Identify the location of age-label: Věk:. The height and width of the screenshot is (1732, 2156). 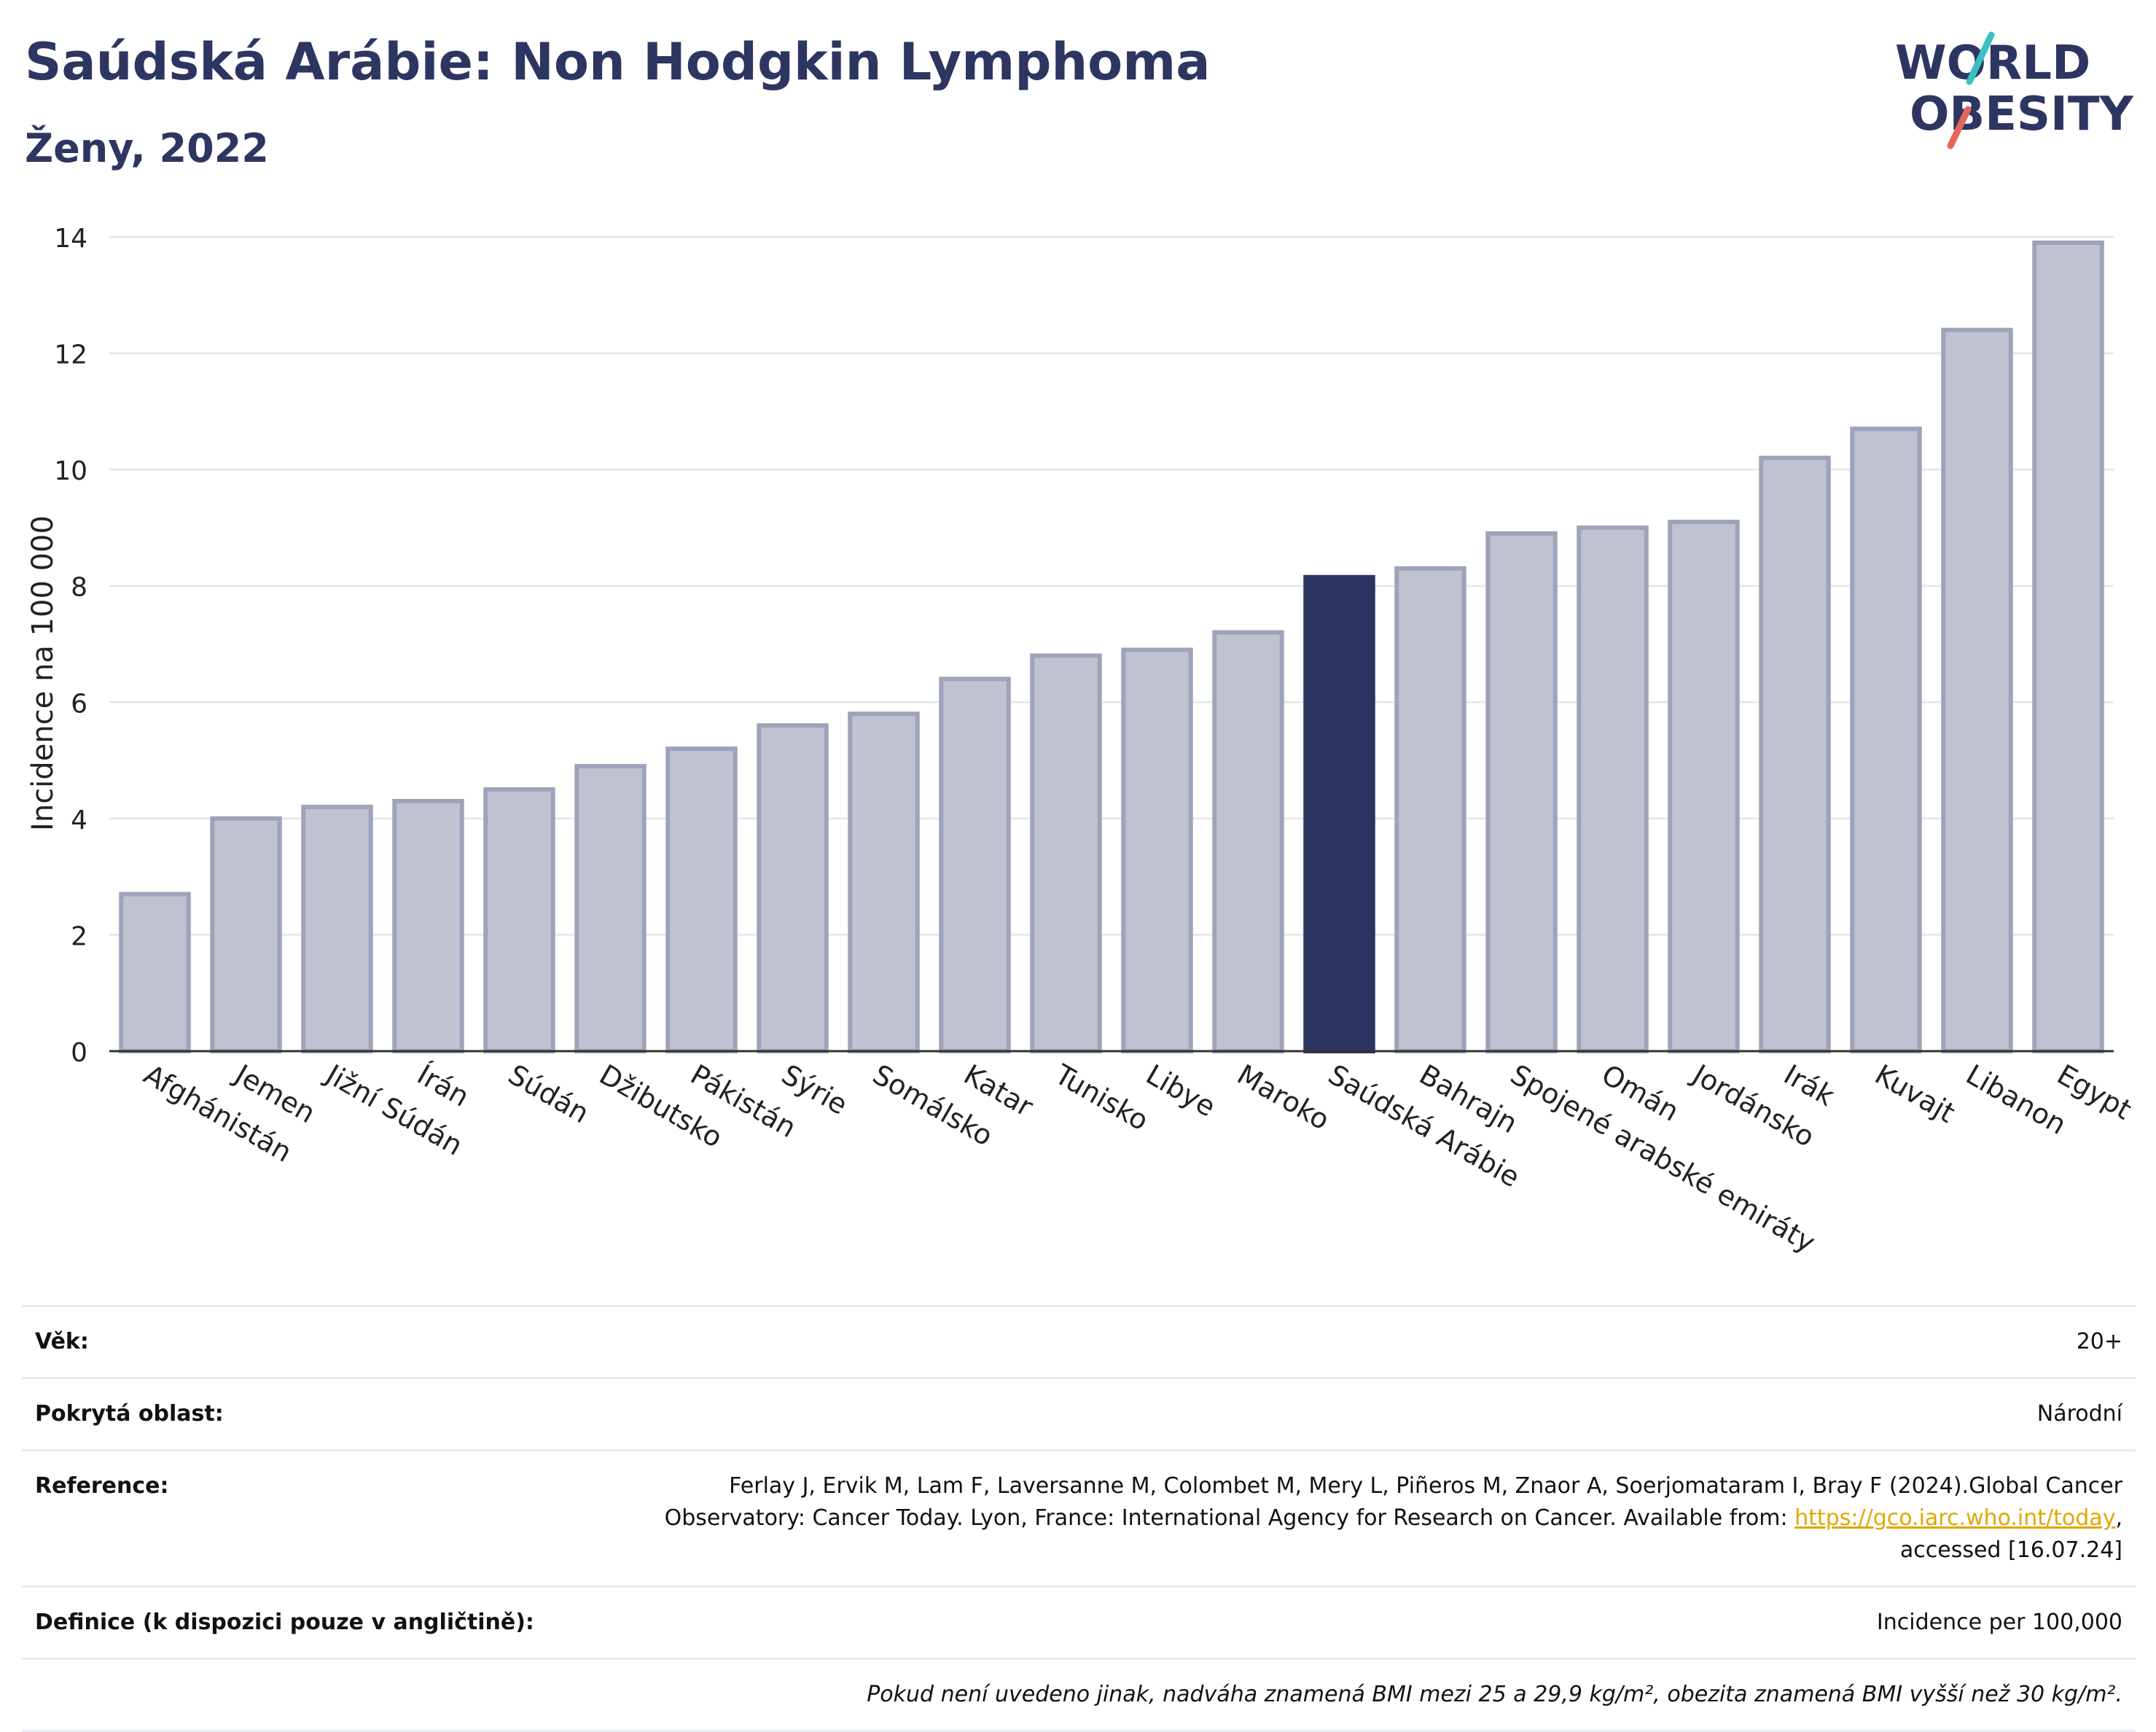
(62, 1341).